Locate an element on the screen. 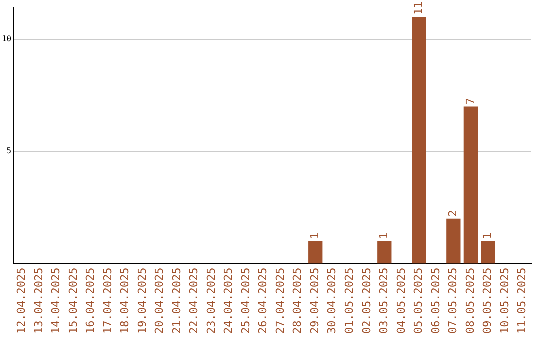 This screenshot has height=340, width=540. x-tick-label: 08.05.2025 is located at coordinates (470, 301).